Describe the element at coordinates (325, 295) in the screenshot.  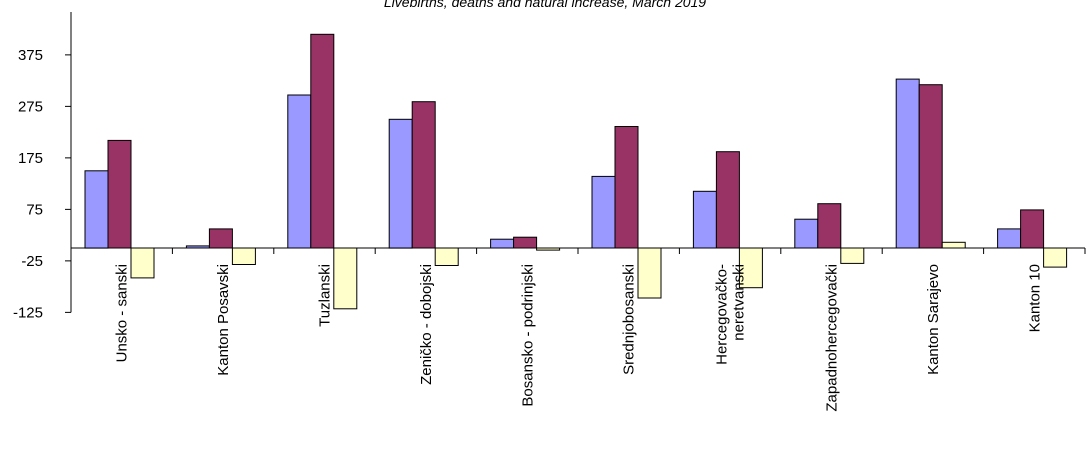
I see `x-category-label: Tuzlanski` at that location.